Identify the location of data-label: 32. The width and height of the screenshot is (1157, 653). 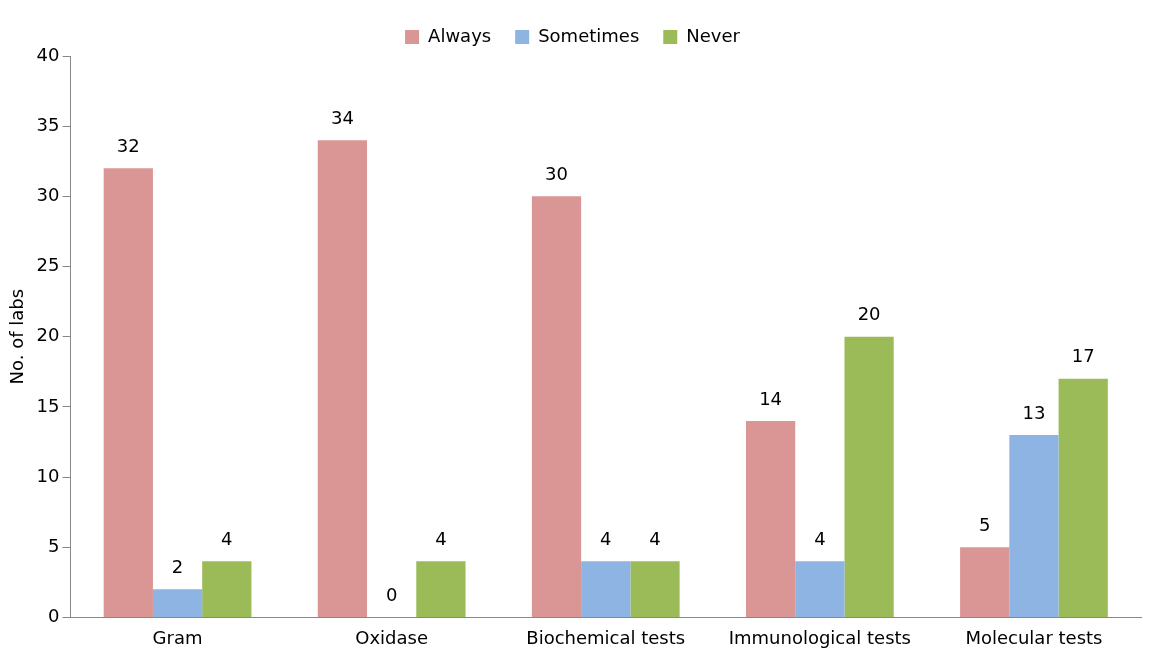
(128, 145).